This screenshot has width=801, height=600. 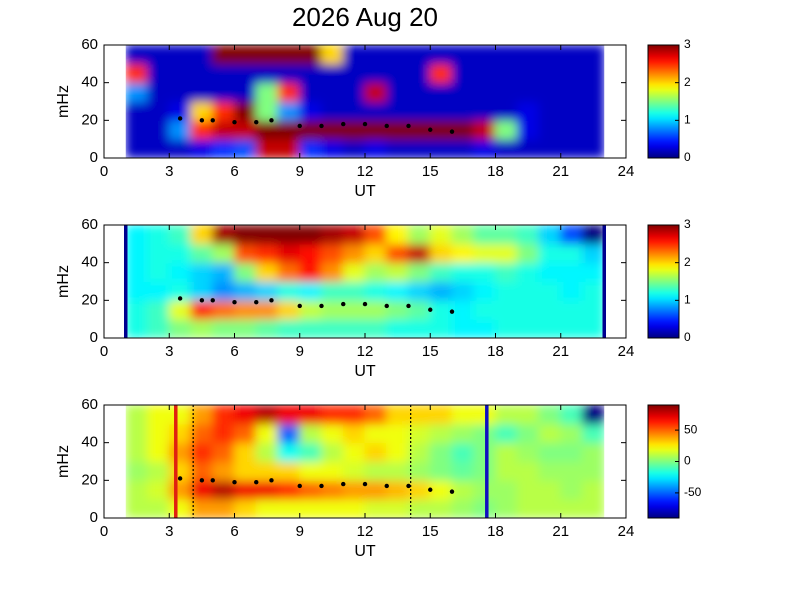 I want to click on y-tick-label: 0, so click(x=94, y=517).